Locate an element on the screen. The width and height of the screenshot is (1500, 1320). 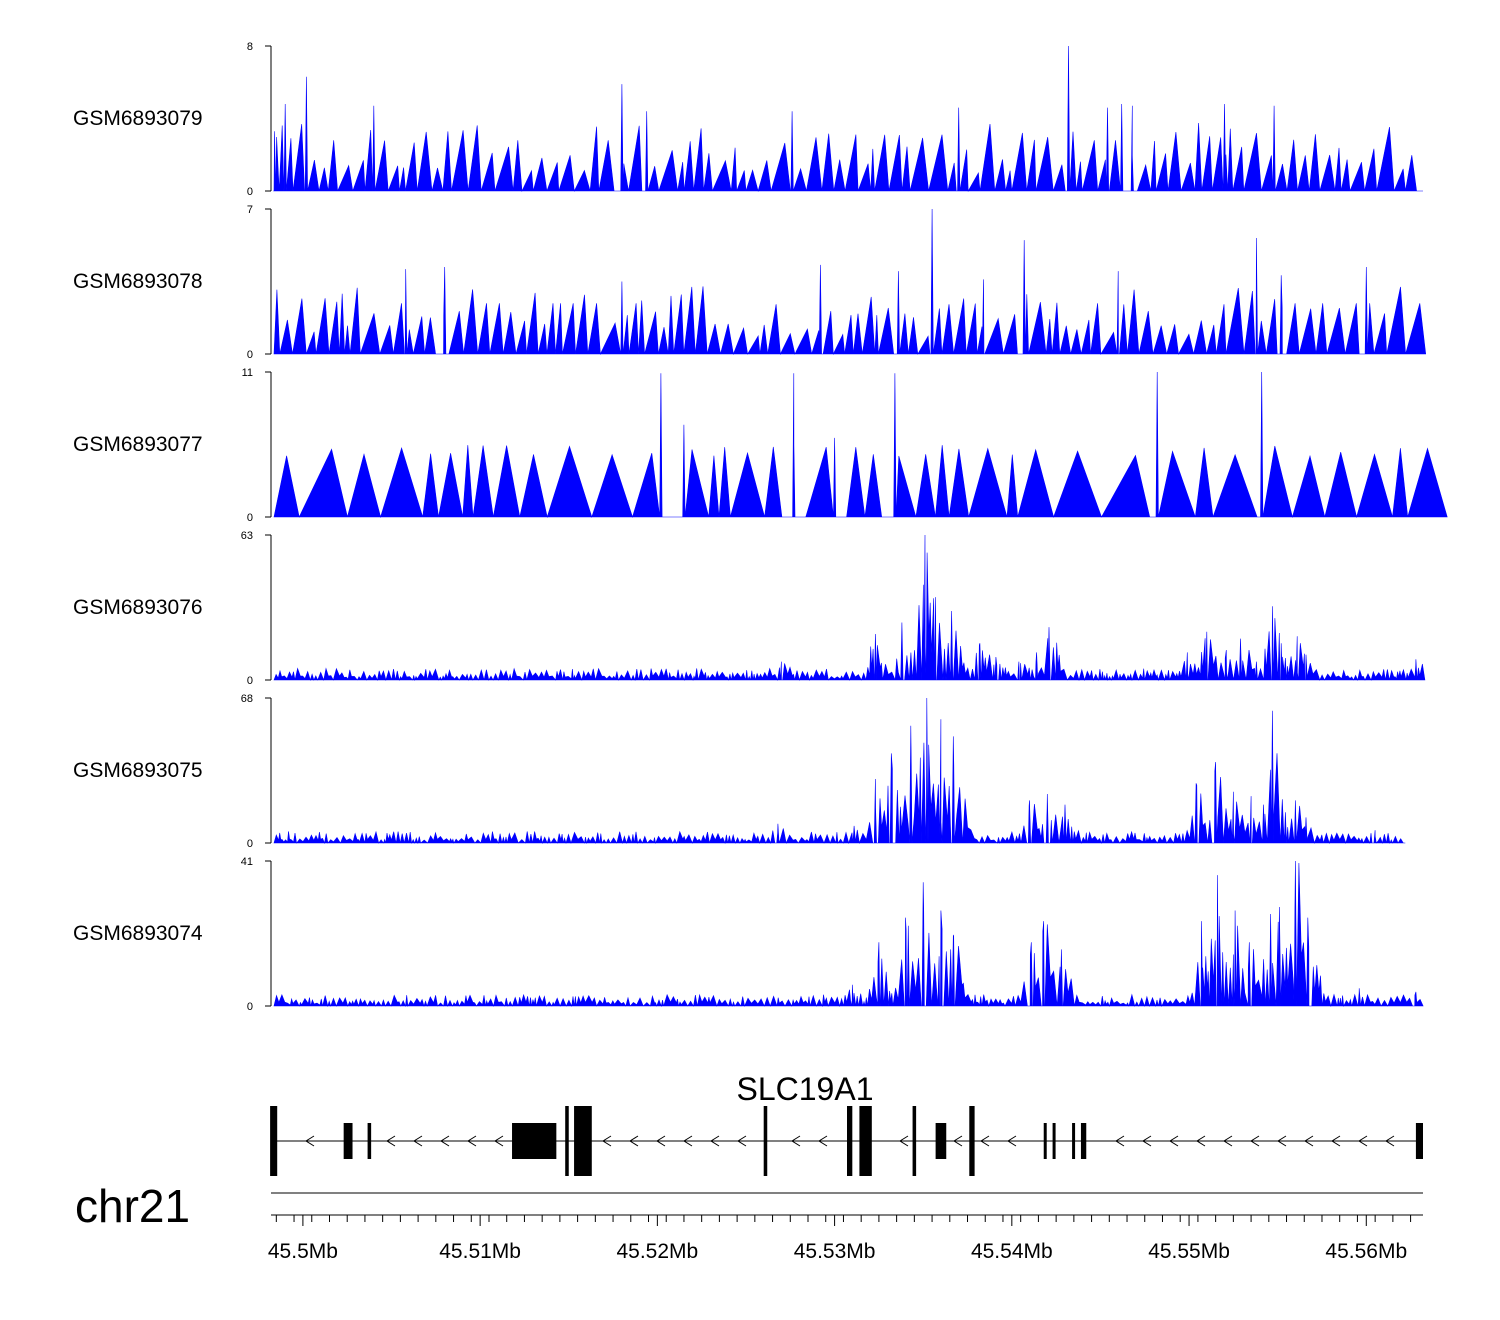
signal-area-GSM6893075 is located at coordinates (839, 771).